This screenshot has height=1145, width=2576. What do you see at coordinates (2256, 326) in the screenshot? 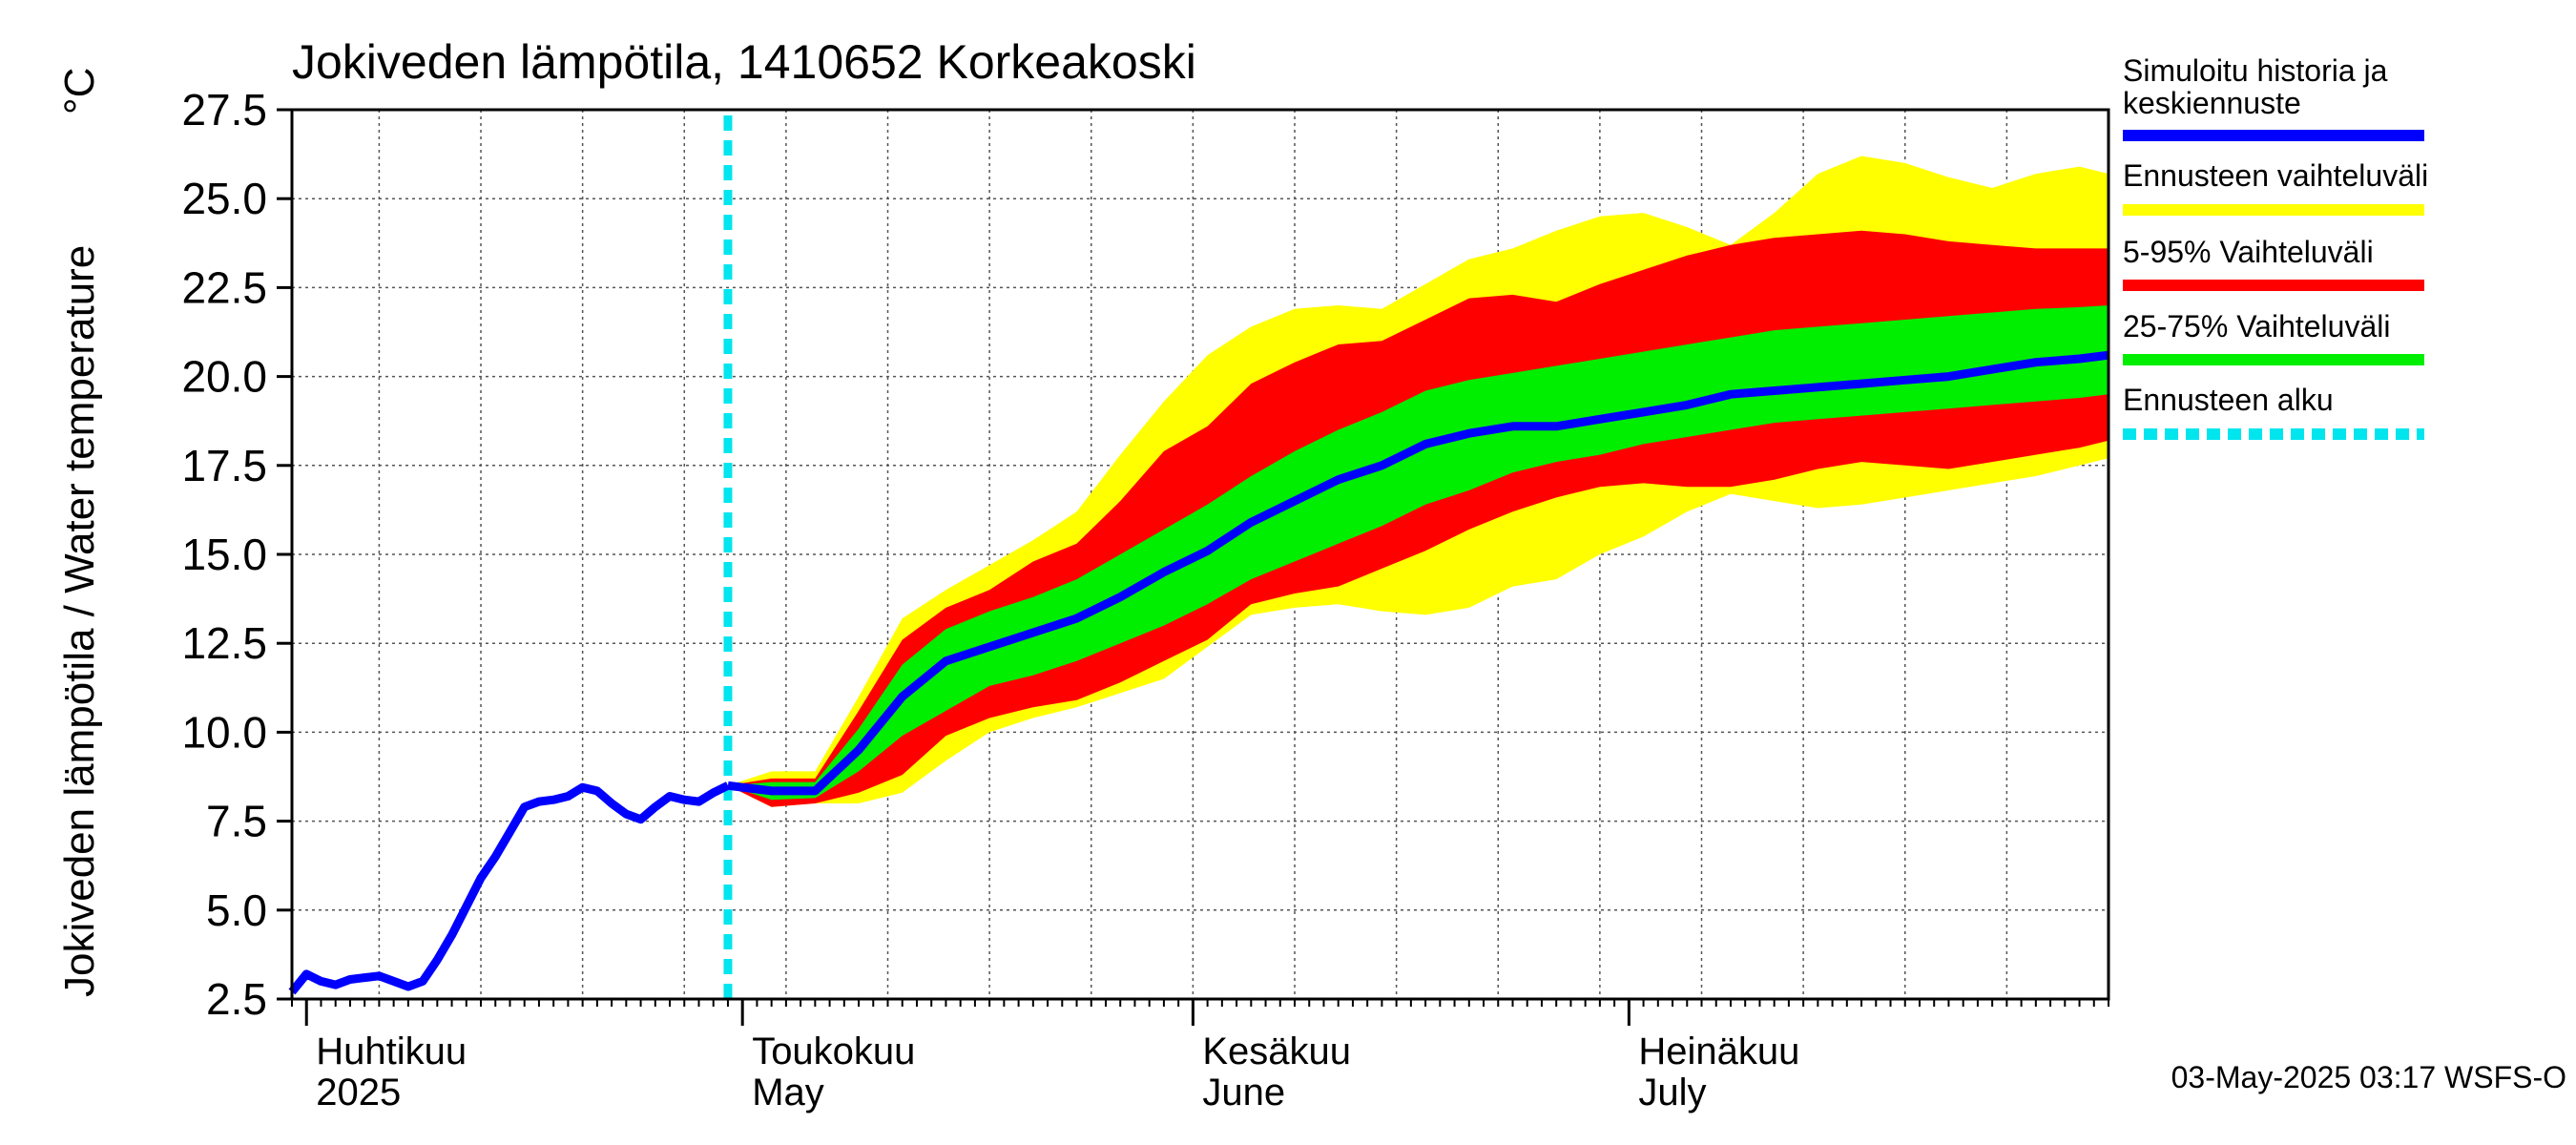
I see `legend-label: 25-75% Vaihteluväli` at bounding box center [2256, 326].